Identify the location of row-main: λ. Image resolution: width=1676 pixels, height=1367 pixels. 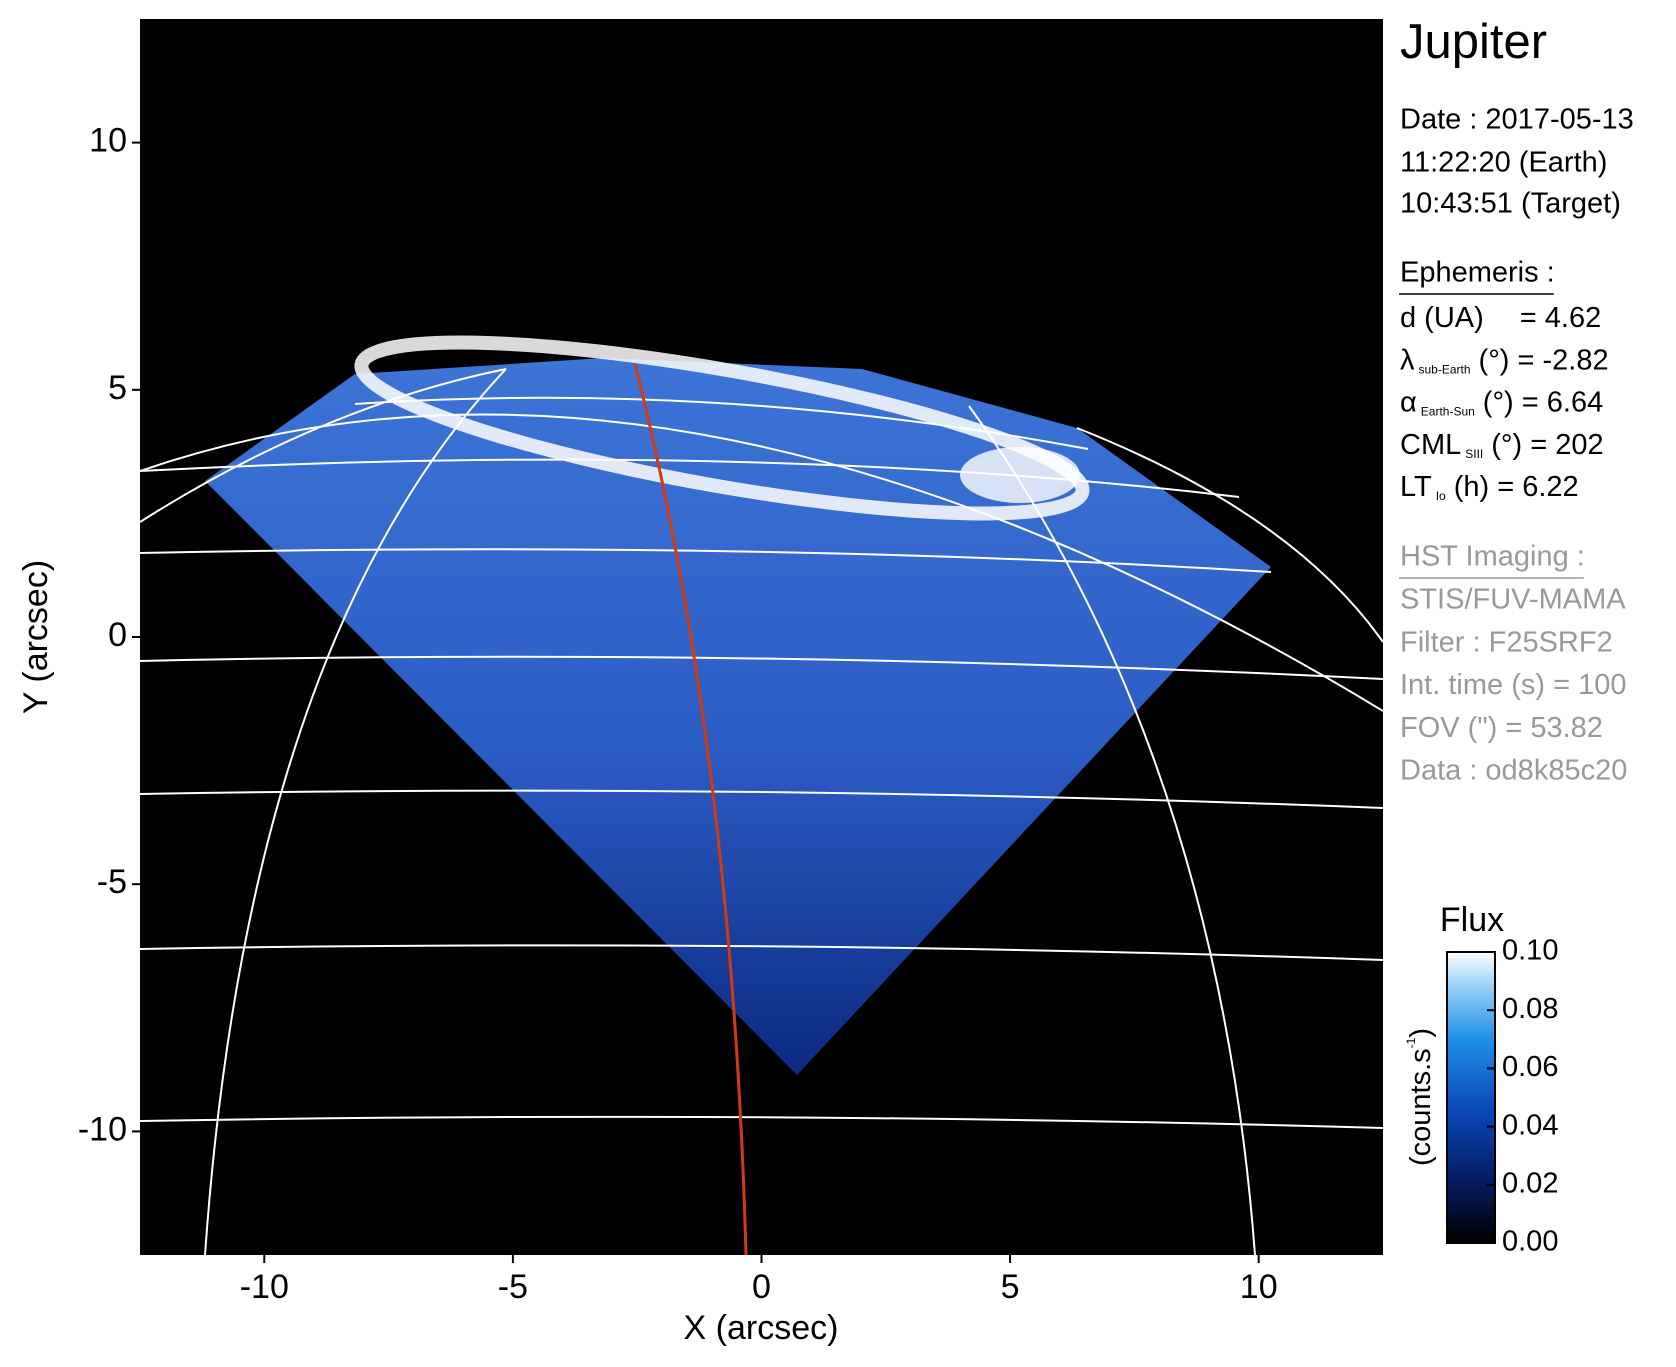
(1407, 360).